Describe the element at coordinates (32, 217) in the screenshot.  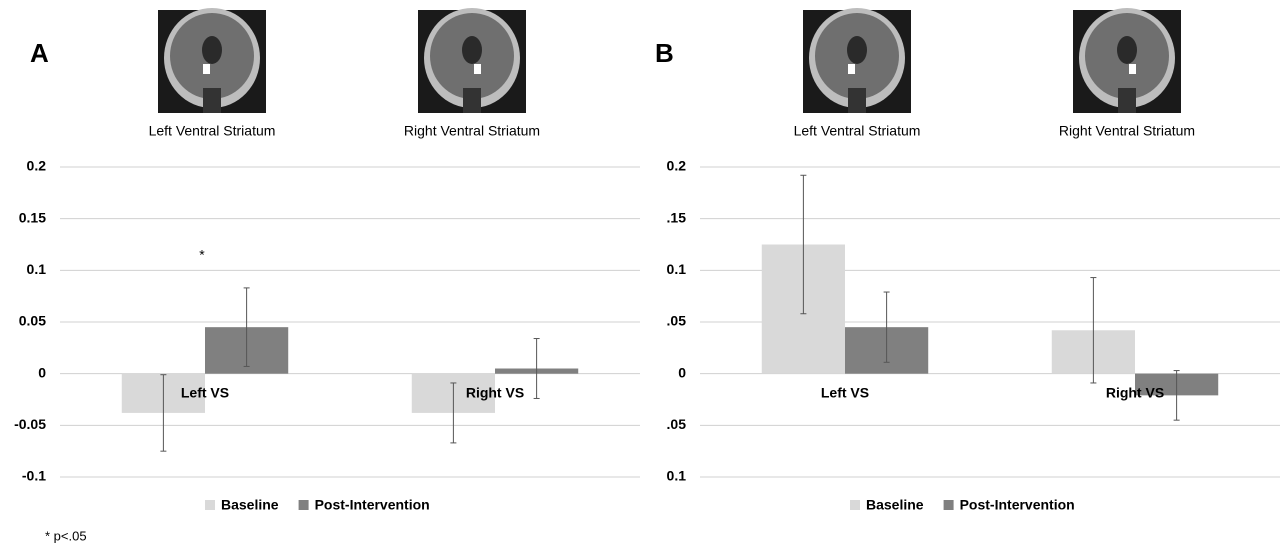
I see `y-tick-label: 0.15` at that location.